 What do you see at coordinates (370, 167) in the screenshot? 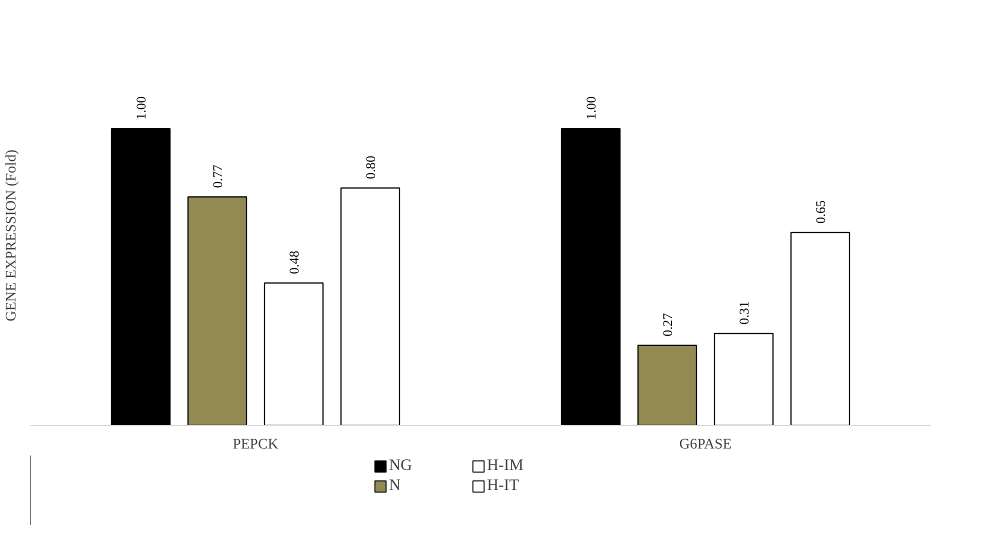
I see `data-label: 0.80` at bounding box center [370, 167].